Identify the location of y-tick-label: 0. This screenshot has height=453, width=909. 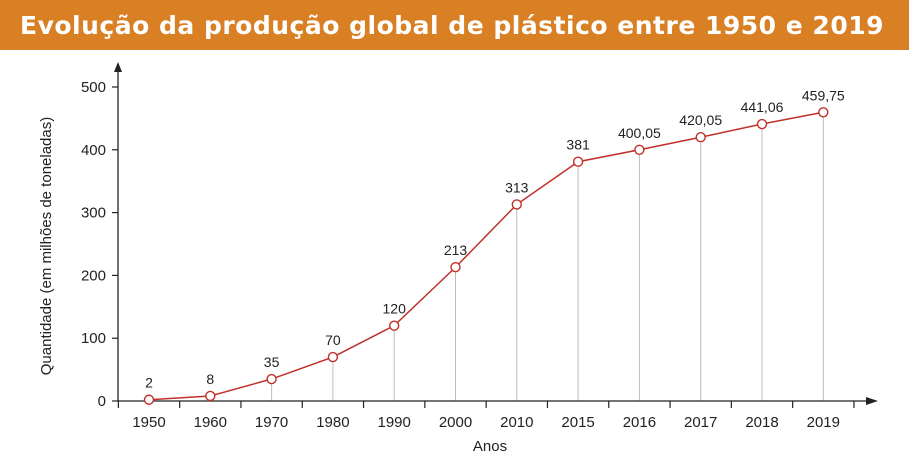
(102, 401).